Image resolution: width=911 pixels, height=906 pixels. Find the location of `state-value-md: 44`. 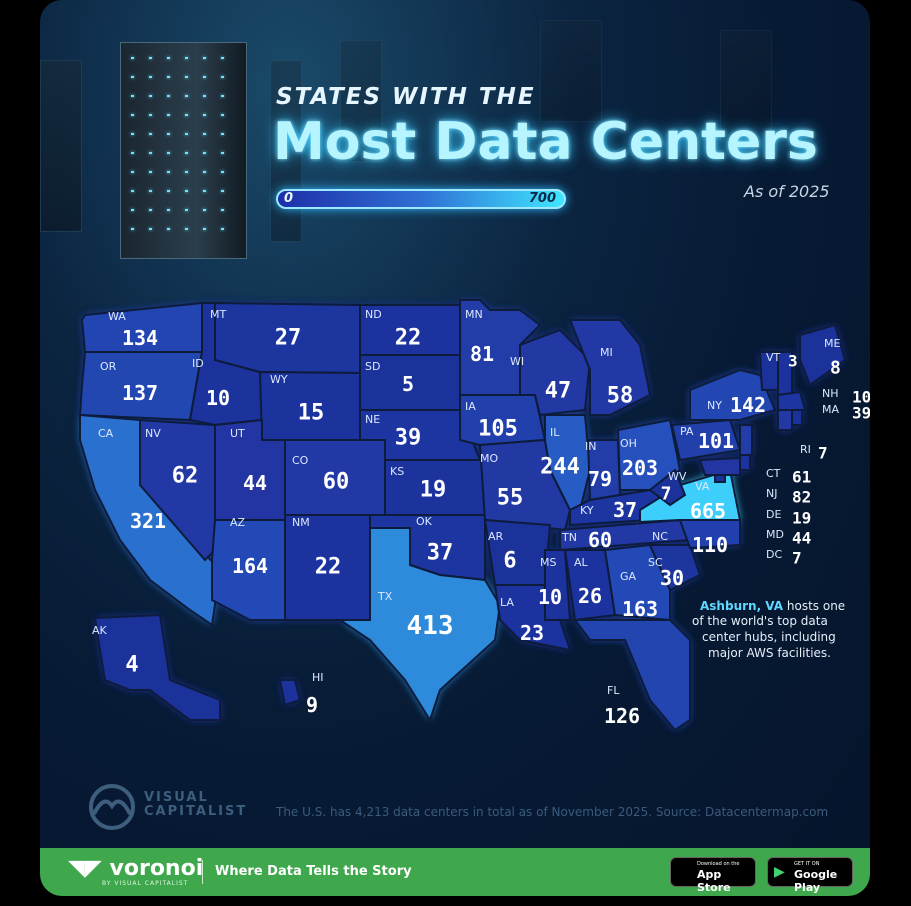

state-value-md: 44 is located at coordinates (801, 538).